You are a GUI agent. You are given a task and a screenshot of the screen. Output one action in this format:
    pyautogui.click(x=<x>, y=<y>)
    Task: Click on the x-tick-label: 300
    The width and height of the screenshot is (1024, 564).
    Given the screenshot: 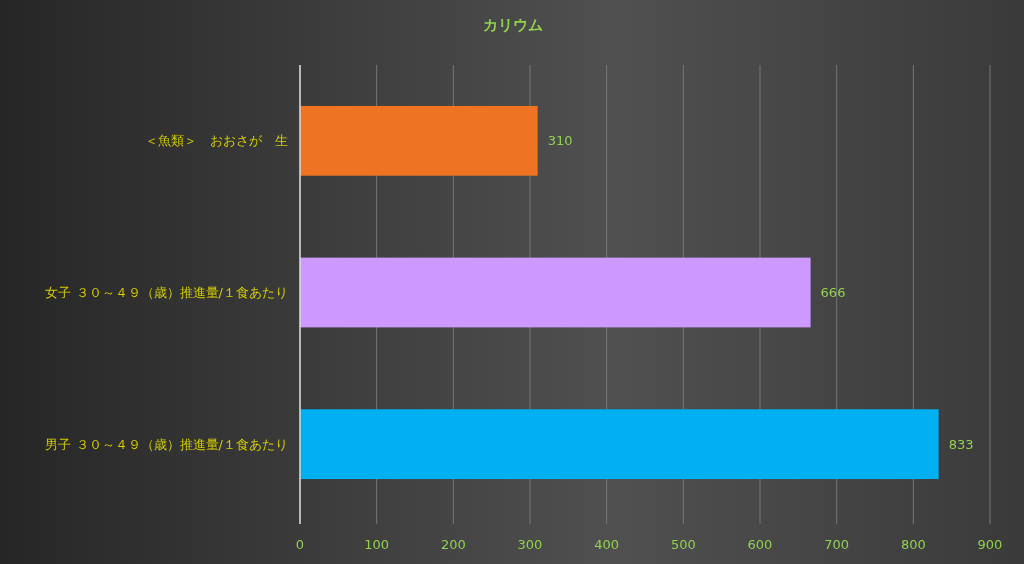 What is the action you would take?
    pyautogui.click(x=530, y=544)
    